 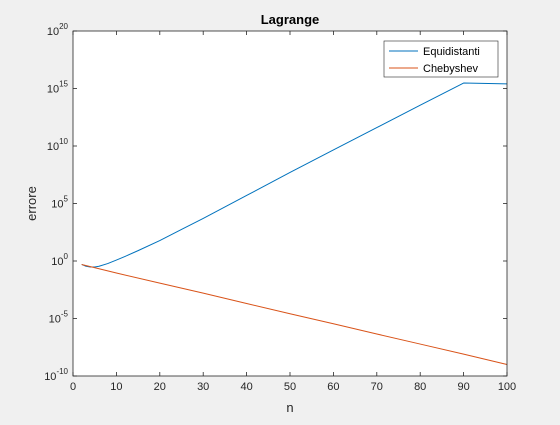 What do you see at coordinates (59, 260) in the screenshot?
I see `y-tick-label-2: 10⁰` at bounding box center [59, 260].